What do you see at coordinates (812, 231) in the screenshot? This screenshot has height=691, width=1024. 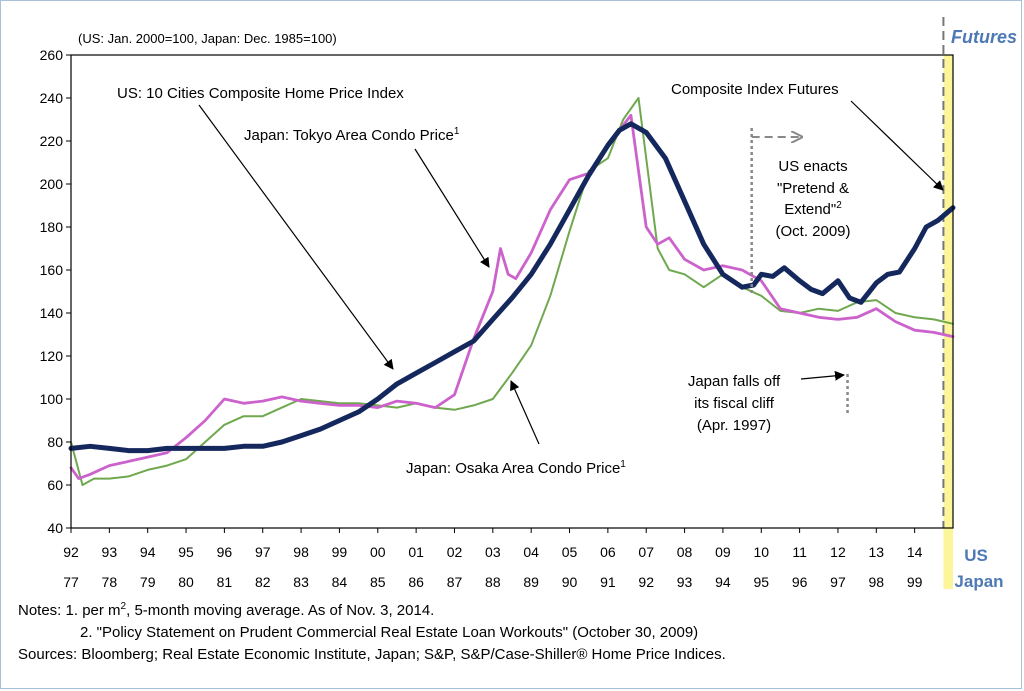 I see `annotation-pretend-line: (Oct. 2009)` at bounding box center [812, 231].